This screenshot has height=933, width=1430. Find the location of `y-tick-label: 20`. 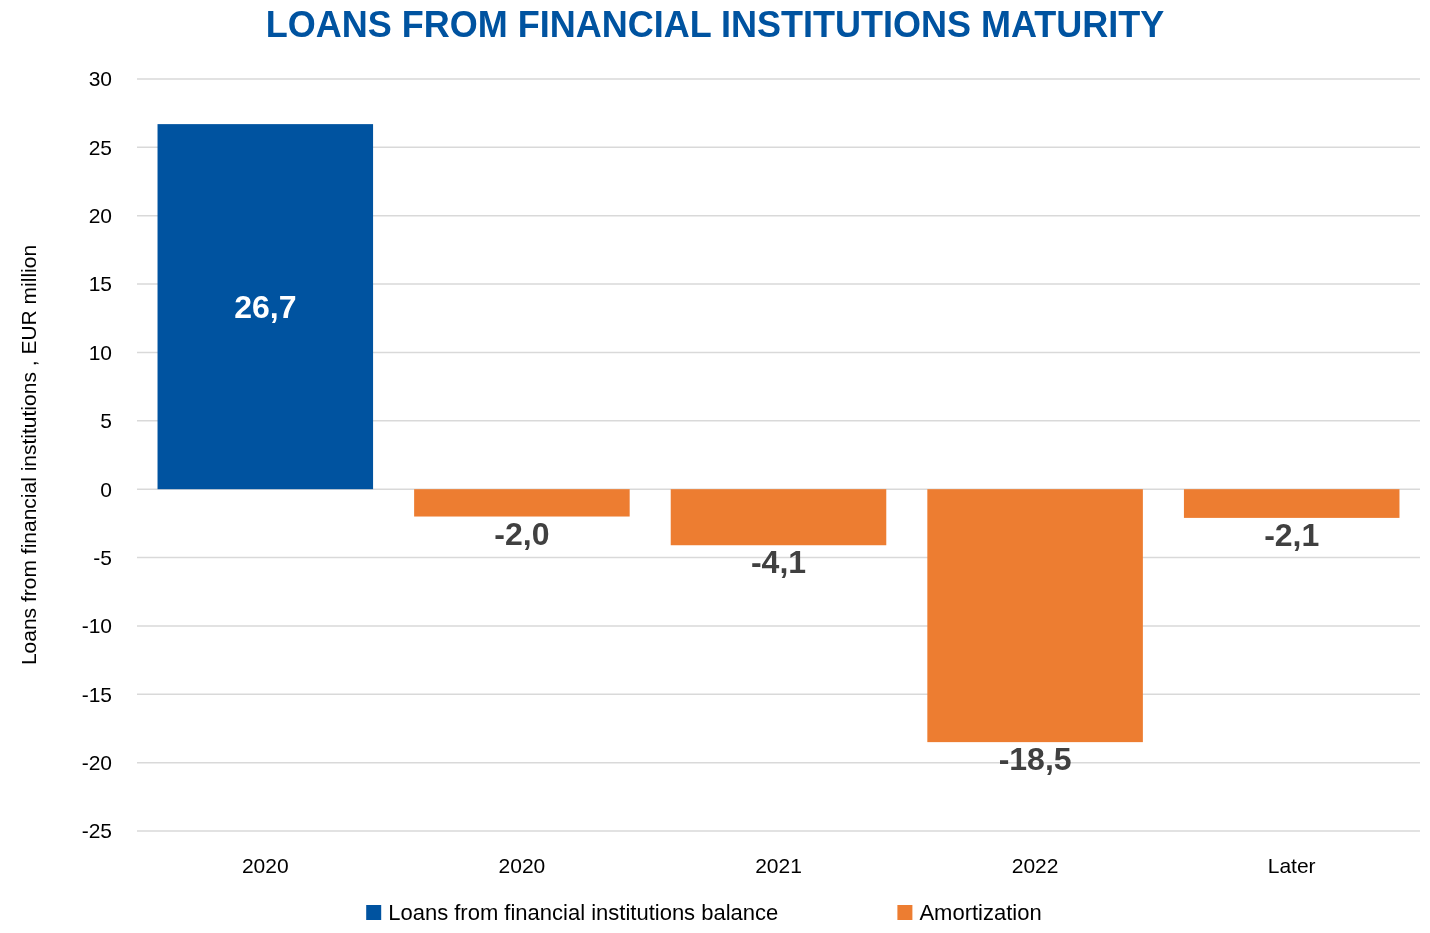

y-tick-label: 20 is located at coordinates (100, 216).